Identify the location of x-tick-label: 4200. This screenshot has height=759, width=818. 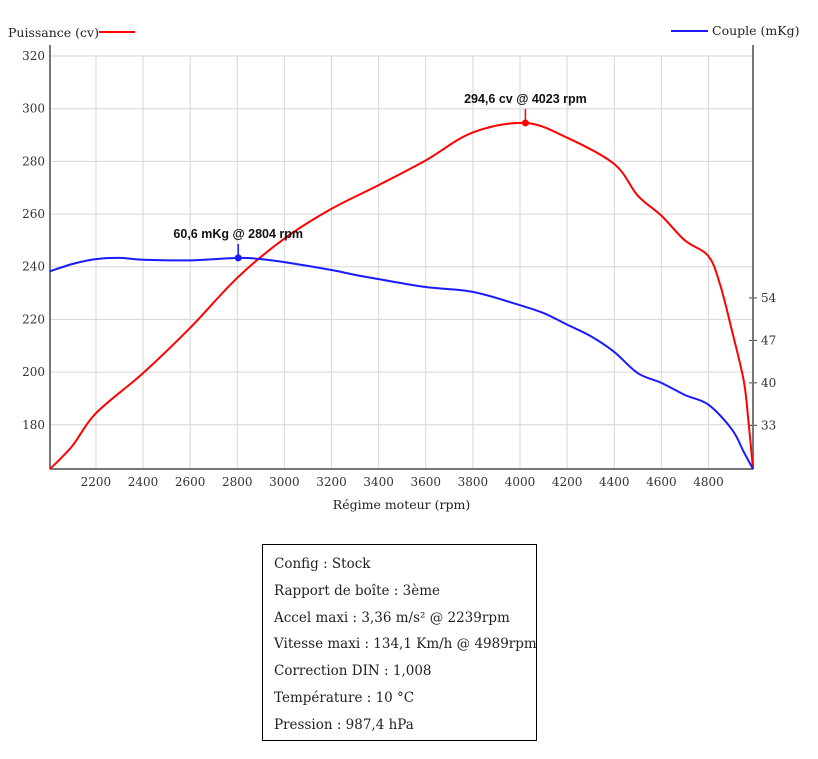
(567, 482).